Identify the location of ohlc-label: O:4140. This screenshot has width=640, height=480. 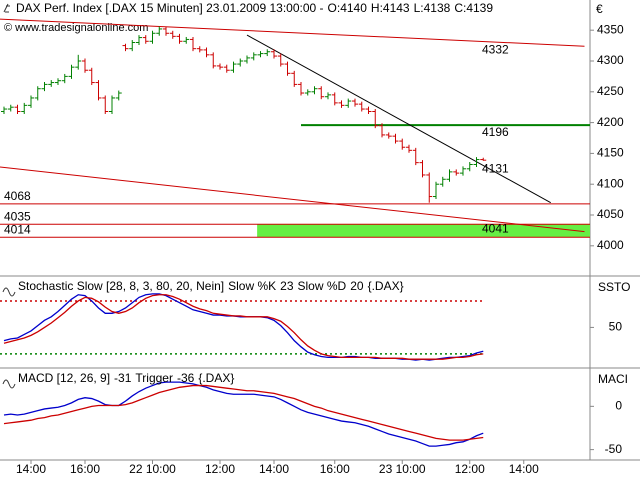
(348, 8).